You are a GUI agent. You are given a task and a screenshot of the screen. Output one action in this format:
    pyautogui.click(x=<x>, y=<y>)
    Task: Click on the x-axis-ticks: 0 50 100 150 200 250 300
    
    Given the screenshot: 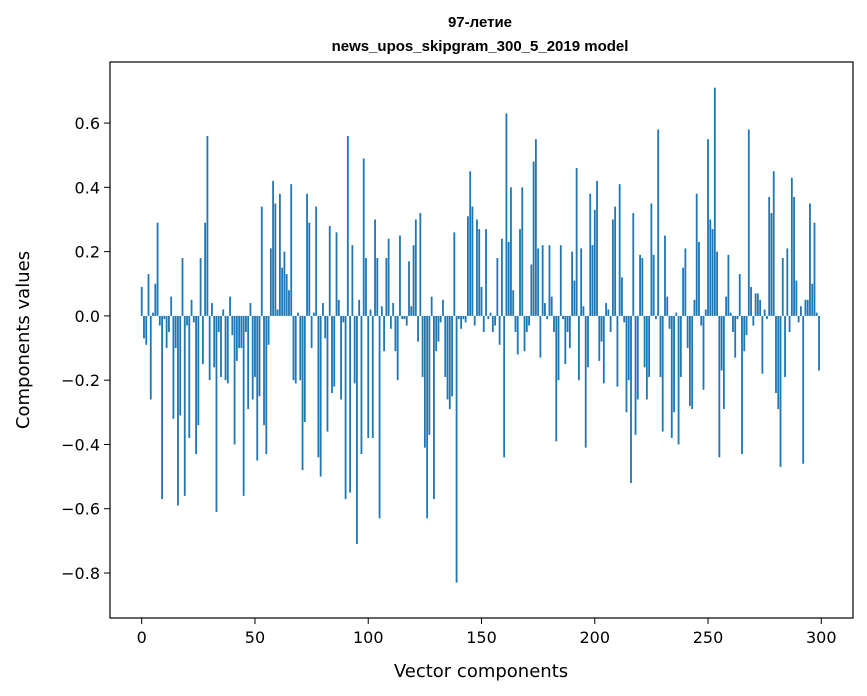 What is the action you would take?
    pyautogui.click(x=487, y=632)
    